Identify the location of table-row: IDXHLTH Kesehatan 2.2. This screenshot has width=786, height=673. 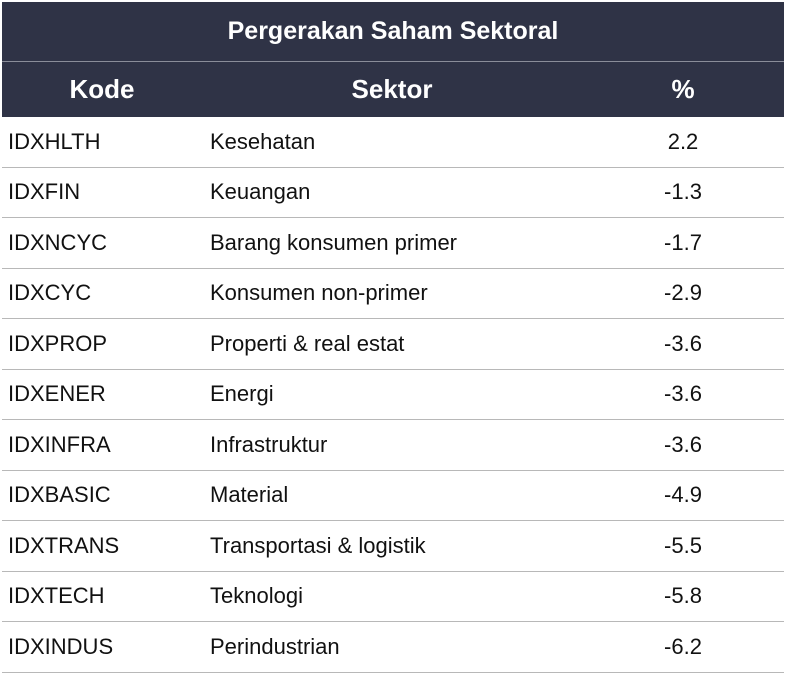
(393, 142).